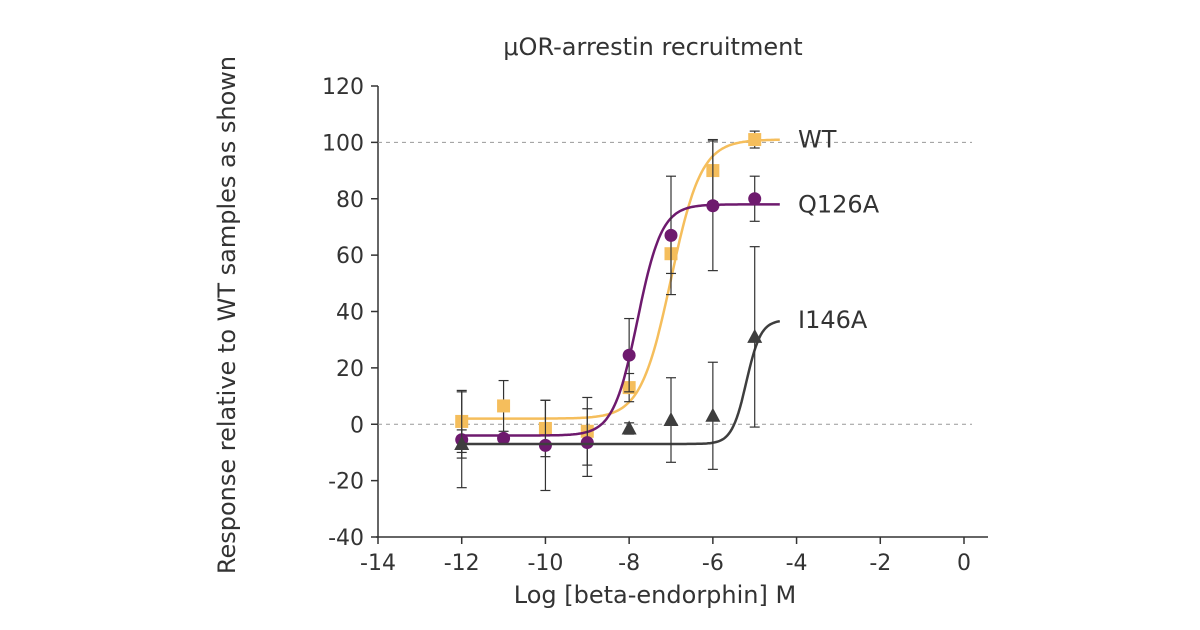 The image size is (1200, 630). Describe the element at coordinates (655, 595) in the screenshot. I see `x-axis-title: Log [beta-endorphin] M` at that location.